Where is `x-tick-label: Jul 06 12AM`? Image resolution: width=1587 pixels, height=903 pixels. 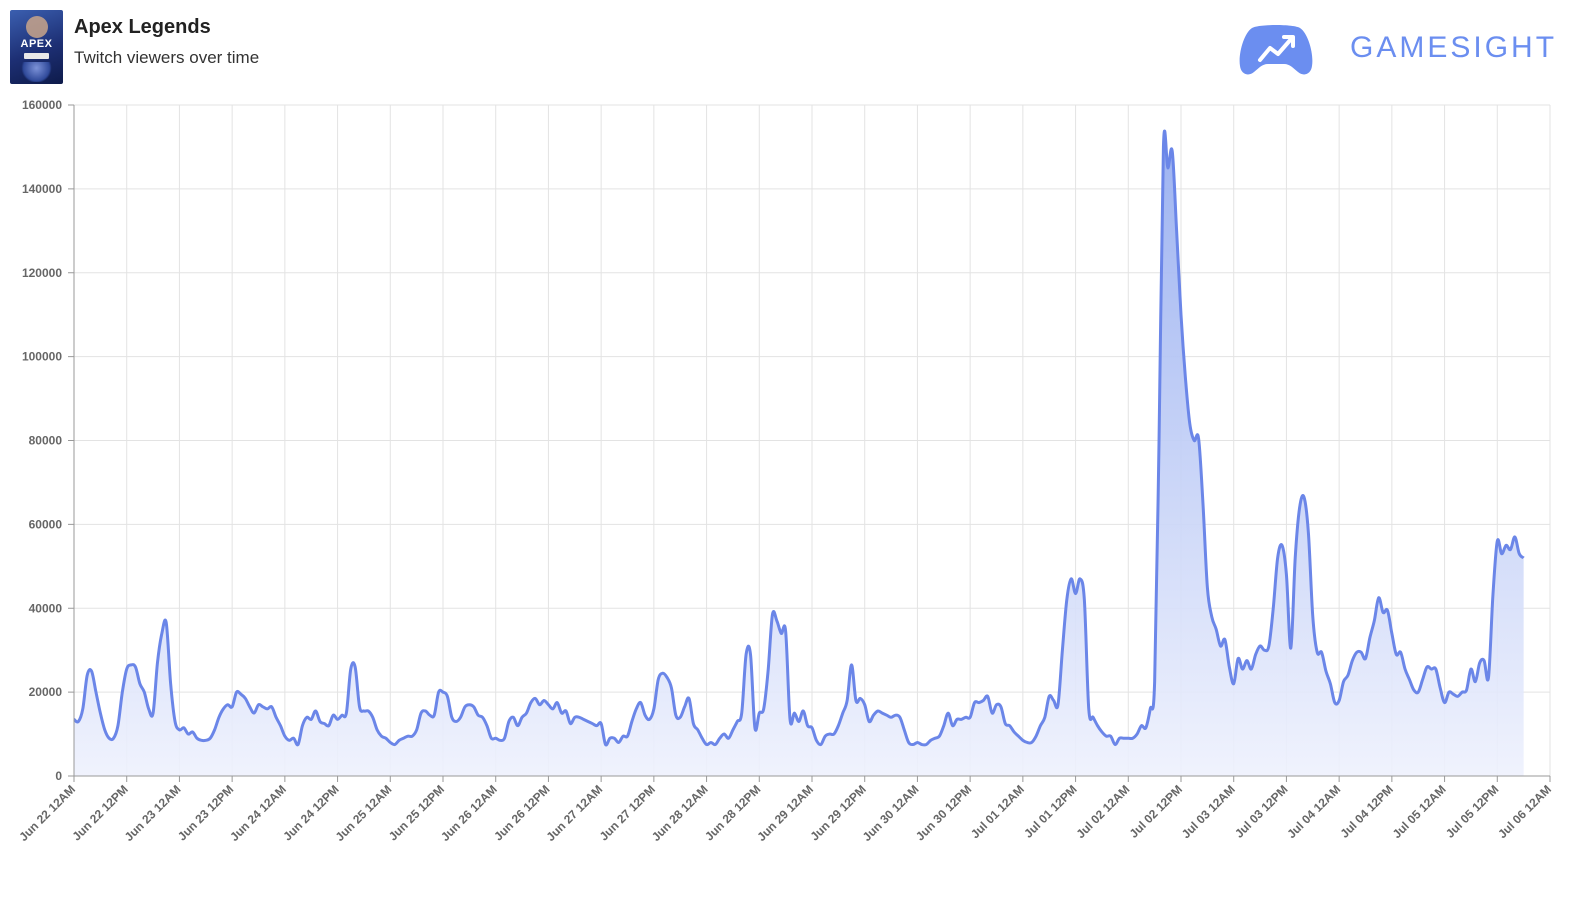 x-tick-label: Jul 06 12AM is located at coordinates (1524, 811).